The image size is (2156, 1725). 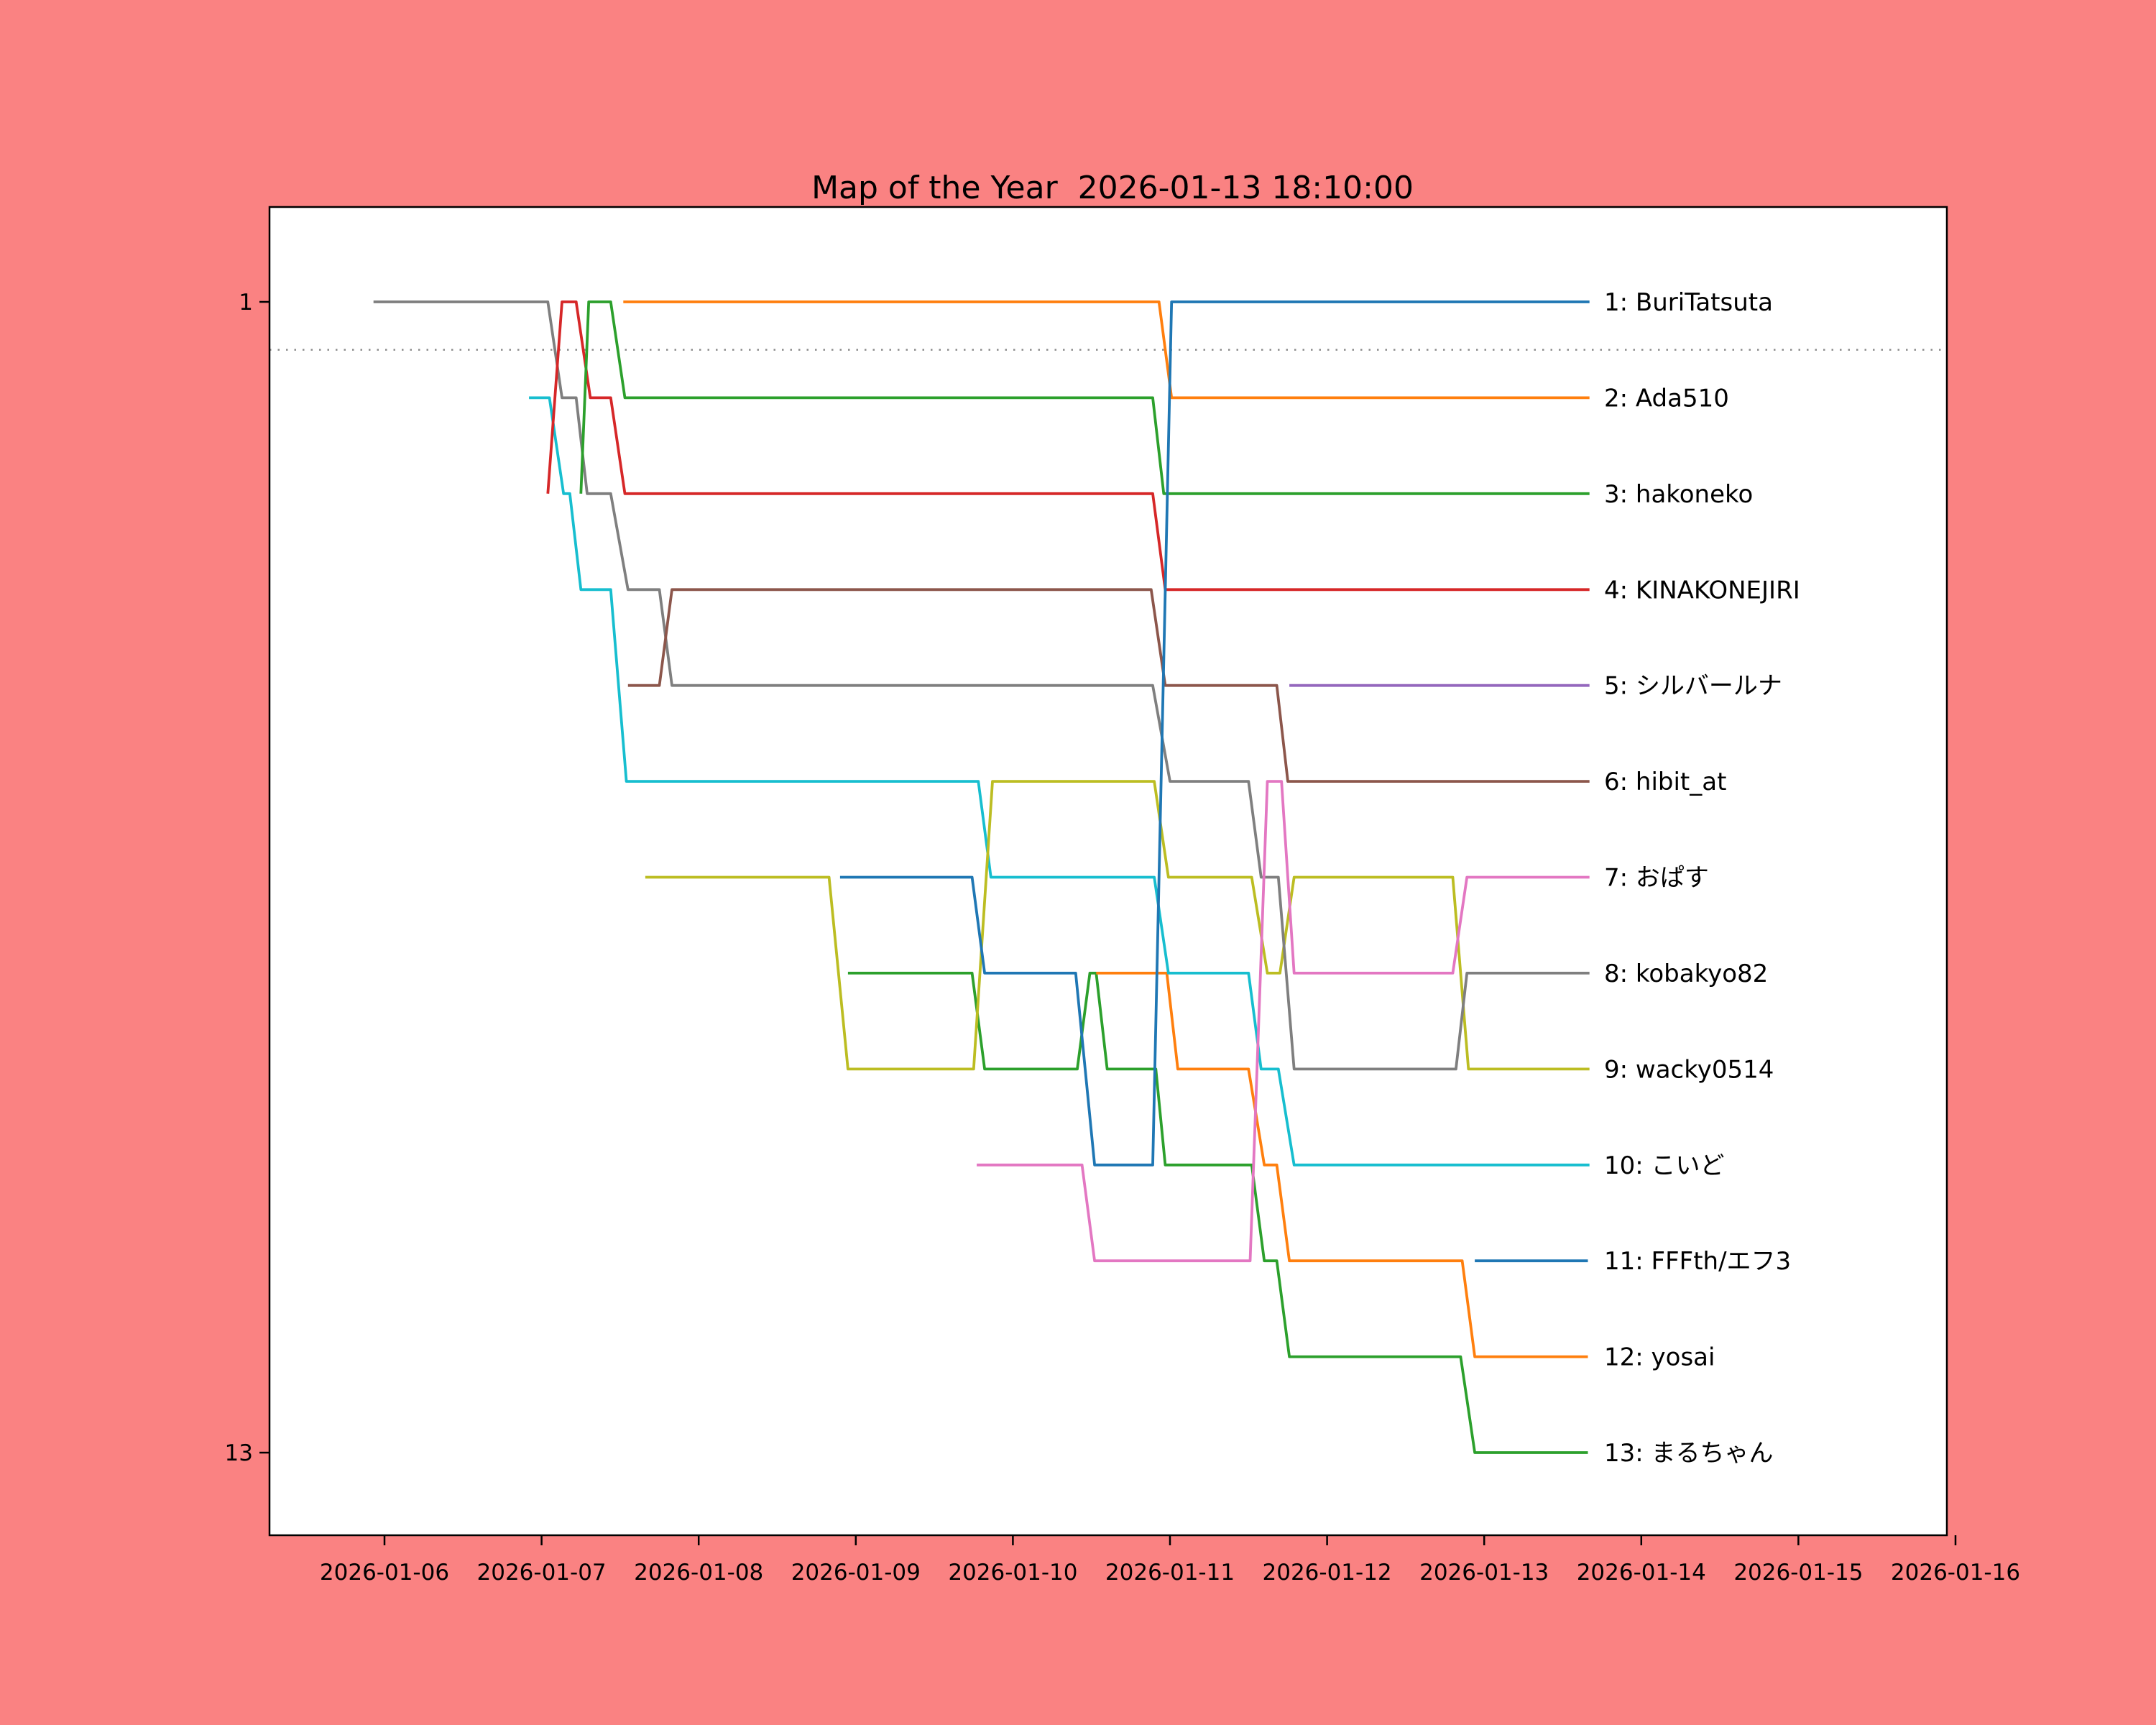 What do you see at coordinates (248, 878) in the screenshot?
I see `y-axis-layer: 1 13` at bounding box center [248, 878].